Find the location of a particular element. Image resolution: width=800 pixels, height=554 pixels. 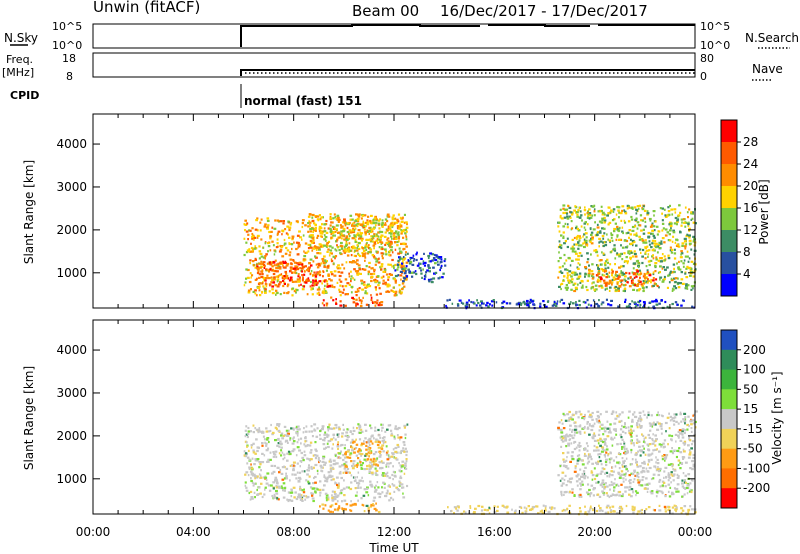

colorbar-swatch is located at coordinates (729, 175).